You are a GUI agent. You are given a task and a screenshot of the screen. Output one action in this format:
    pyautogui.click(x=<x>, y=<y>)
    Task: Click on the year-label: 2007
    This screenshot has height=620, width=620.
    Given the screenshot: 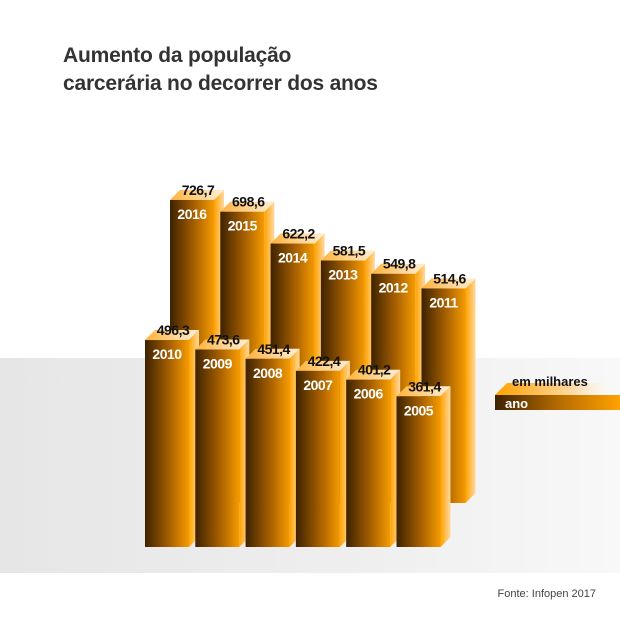 What is the action you would take?
    pyautogui.click(x=318, y=385)
    